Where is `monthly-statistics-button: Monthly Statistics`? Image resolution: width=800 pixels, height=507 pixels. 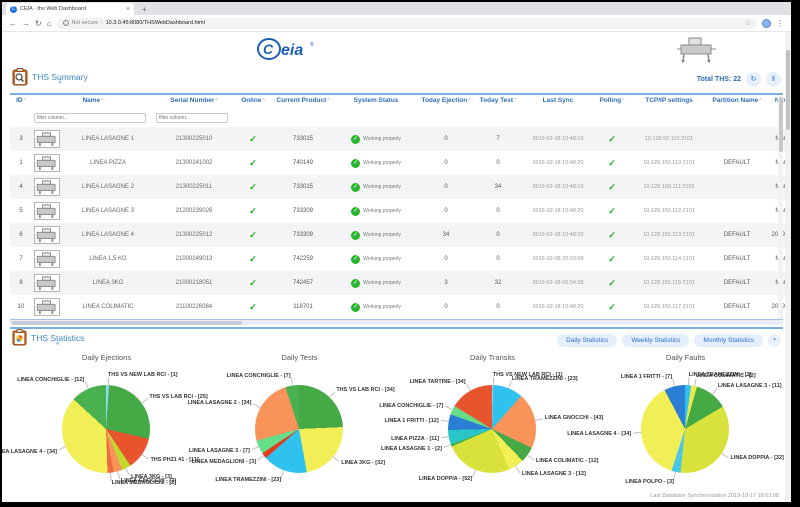 monthly-statistics-button: Monthly Statistics is located at coordinates (728, 340).